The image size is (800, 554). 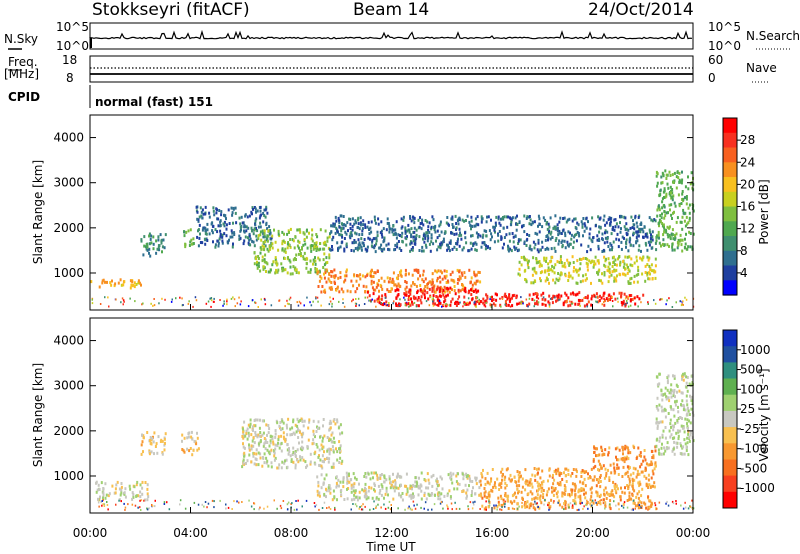 What do you see at coordinates (747, 140) in the screenshot?
I see `colorbar-tick-label: 28` at bounding box center [747, 140].